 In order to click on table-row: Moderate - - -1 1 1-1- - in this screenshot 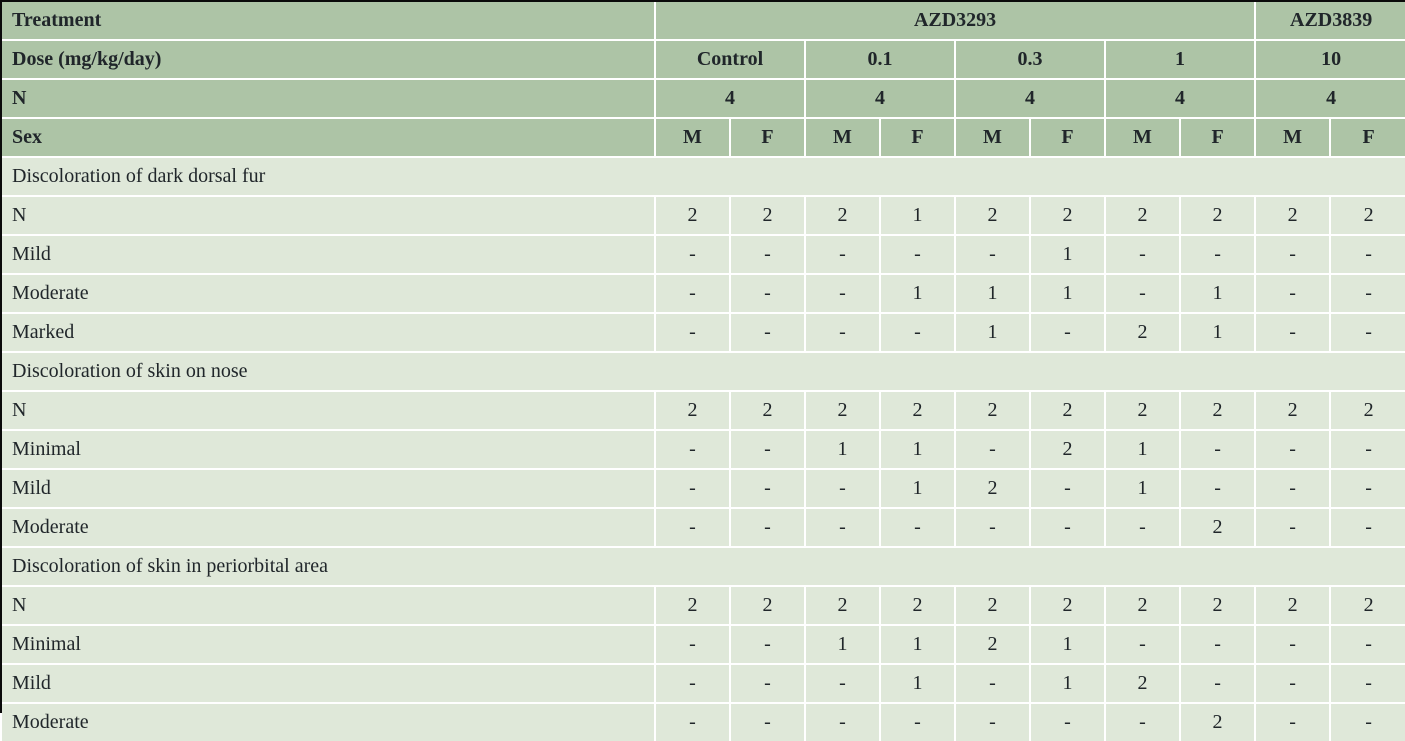, I will do `click(703, 293)`.